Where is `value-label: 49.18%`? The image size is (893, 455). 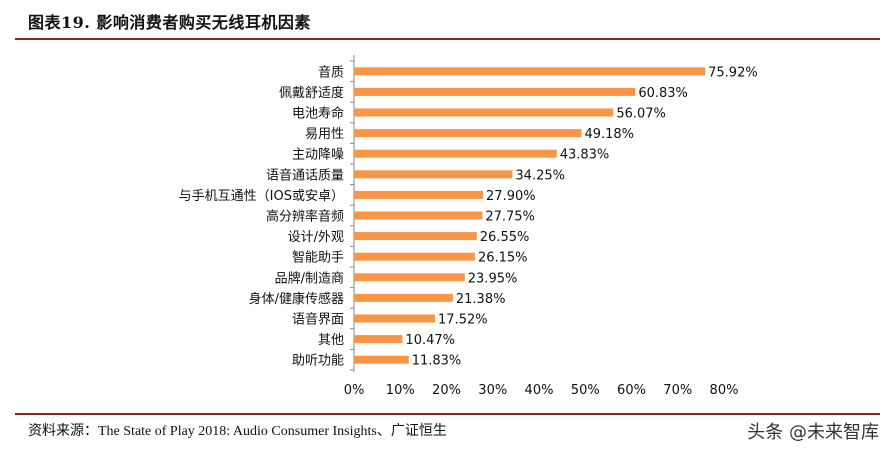 value-label: 49.18% is located at coordinates (609, 134).